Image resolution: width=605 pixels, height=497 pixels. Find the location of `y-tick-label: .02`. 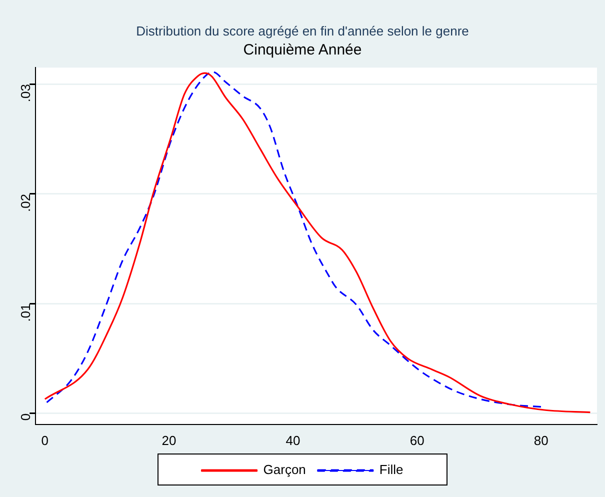

y-tick-label: .02 is located at coordinates (26, 203).